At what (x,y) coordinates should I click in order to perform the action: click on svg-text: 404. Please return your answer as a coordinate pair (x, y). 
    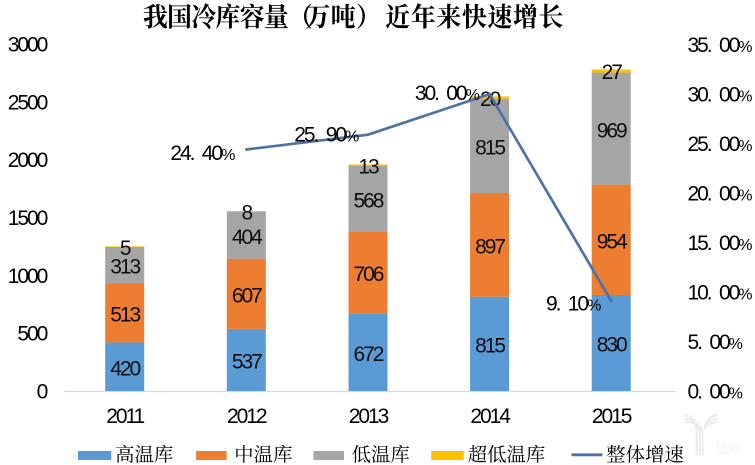
    Looking at the image, I should click on (247, 237).